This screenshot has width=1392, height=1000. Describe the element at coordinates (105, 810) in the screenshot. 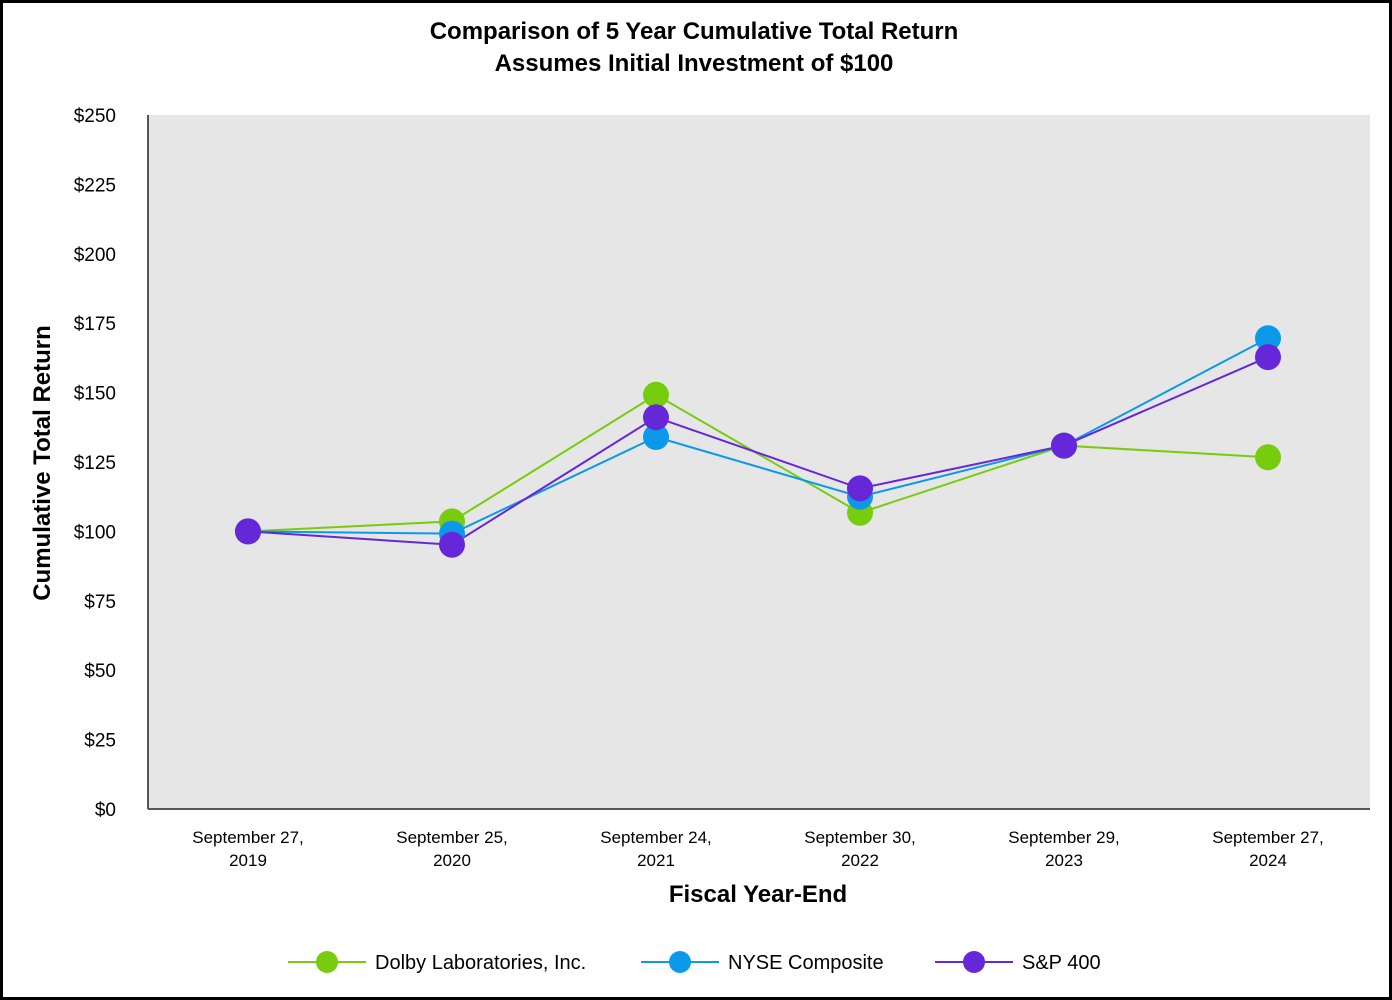

I see `y-tick-label: $0` at that location.